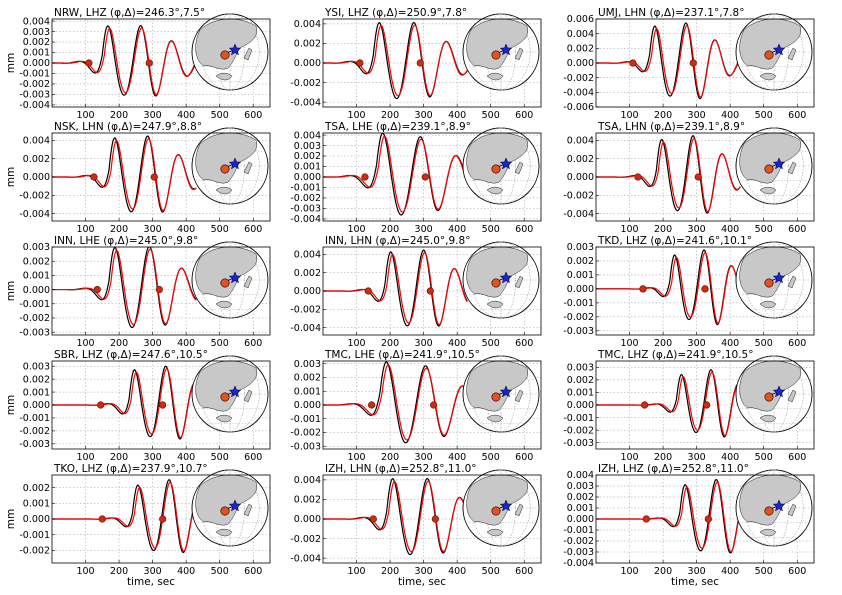 Image resolution: width=842 pixels, height=595 pixels. What do you see at coordinates (36, 392) in the screenshot?
I see `y-tick-label: 0.001` at bounding box center [36, 392].